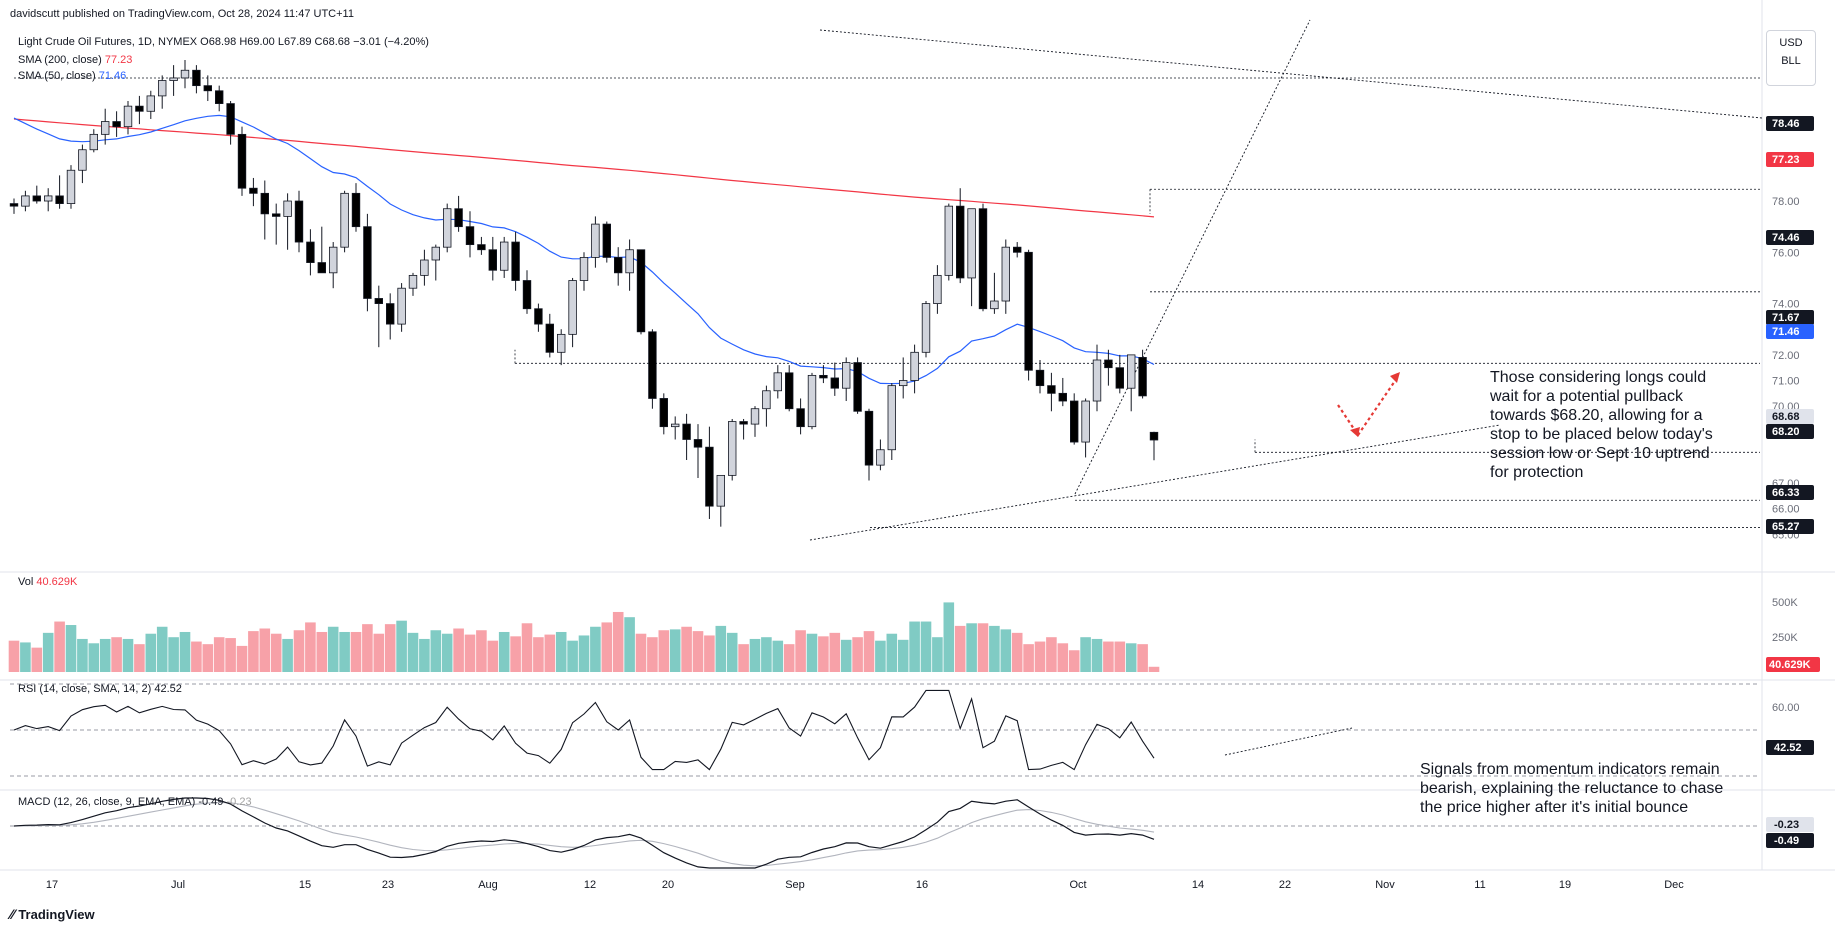  What do you see at coordinates (1198, 885) in the screenshot?
I see `x-axis-label: 14` at bounding box center [1198, 885].